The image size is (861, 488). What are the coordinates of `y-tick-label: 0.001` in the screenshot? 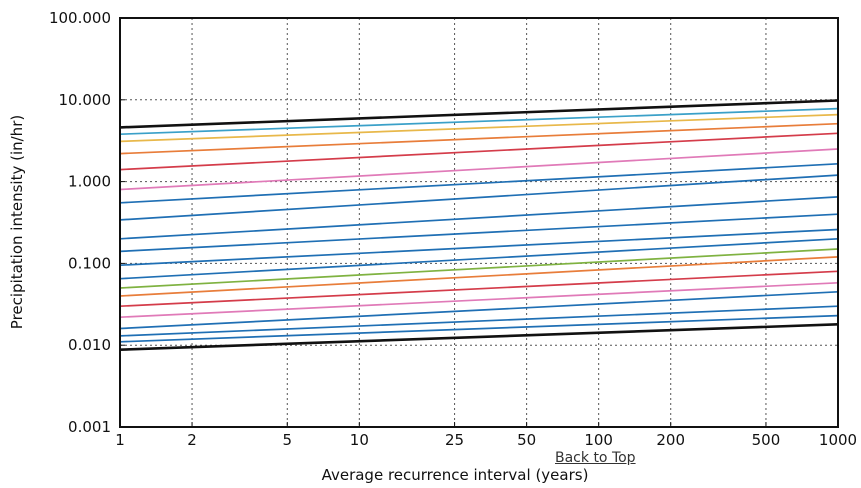 It's located at (89, 427).